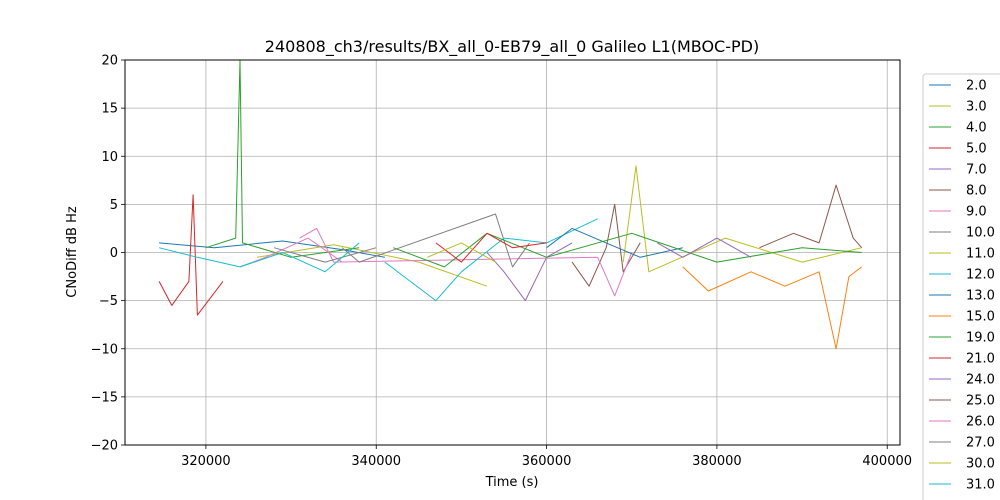 The height and width of the screenshot is (500, 1000). What do you see at coordinates (962, 338) in the screenshot?
I see `legend-item: 19.0` at bounding box center [962, 338].